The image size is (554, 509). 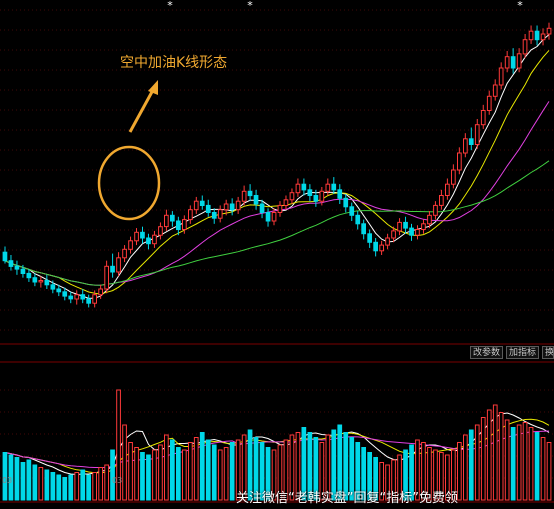 What do you see at coordinates (523, 352) in the screenshot?
I see `add-indicator-button: 加指标` at bounding box center [523, 352].